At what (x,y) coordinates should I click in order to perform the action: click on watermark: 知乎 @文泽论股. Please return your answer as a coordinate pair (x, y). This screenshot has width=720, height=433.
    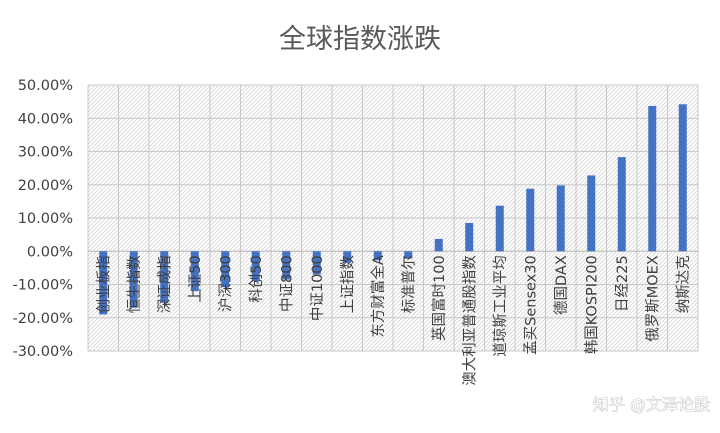
    Looking at the image, I should click on (651, 404).